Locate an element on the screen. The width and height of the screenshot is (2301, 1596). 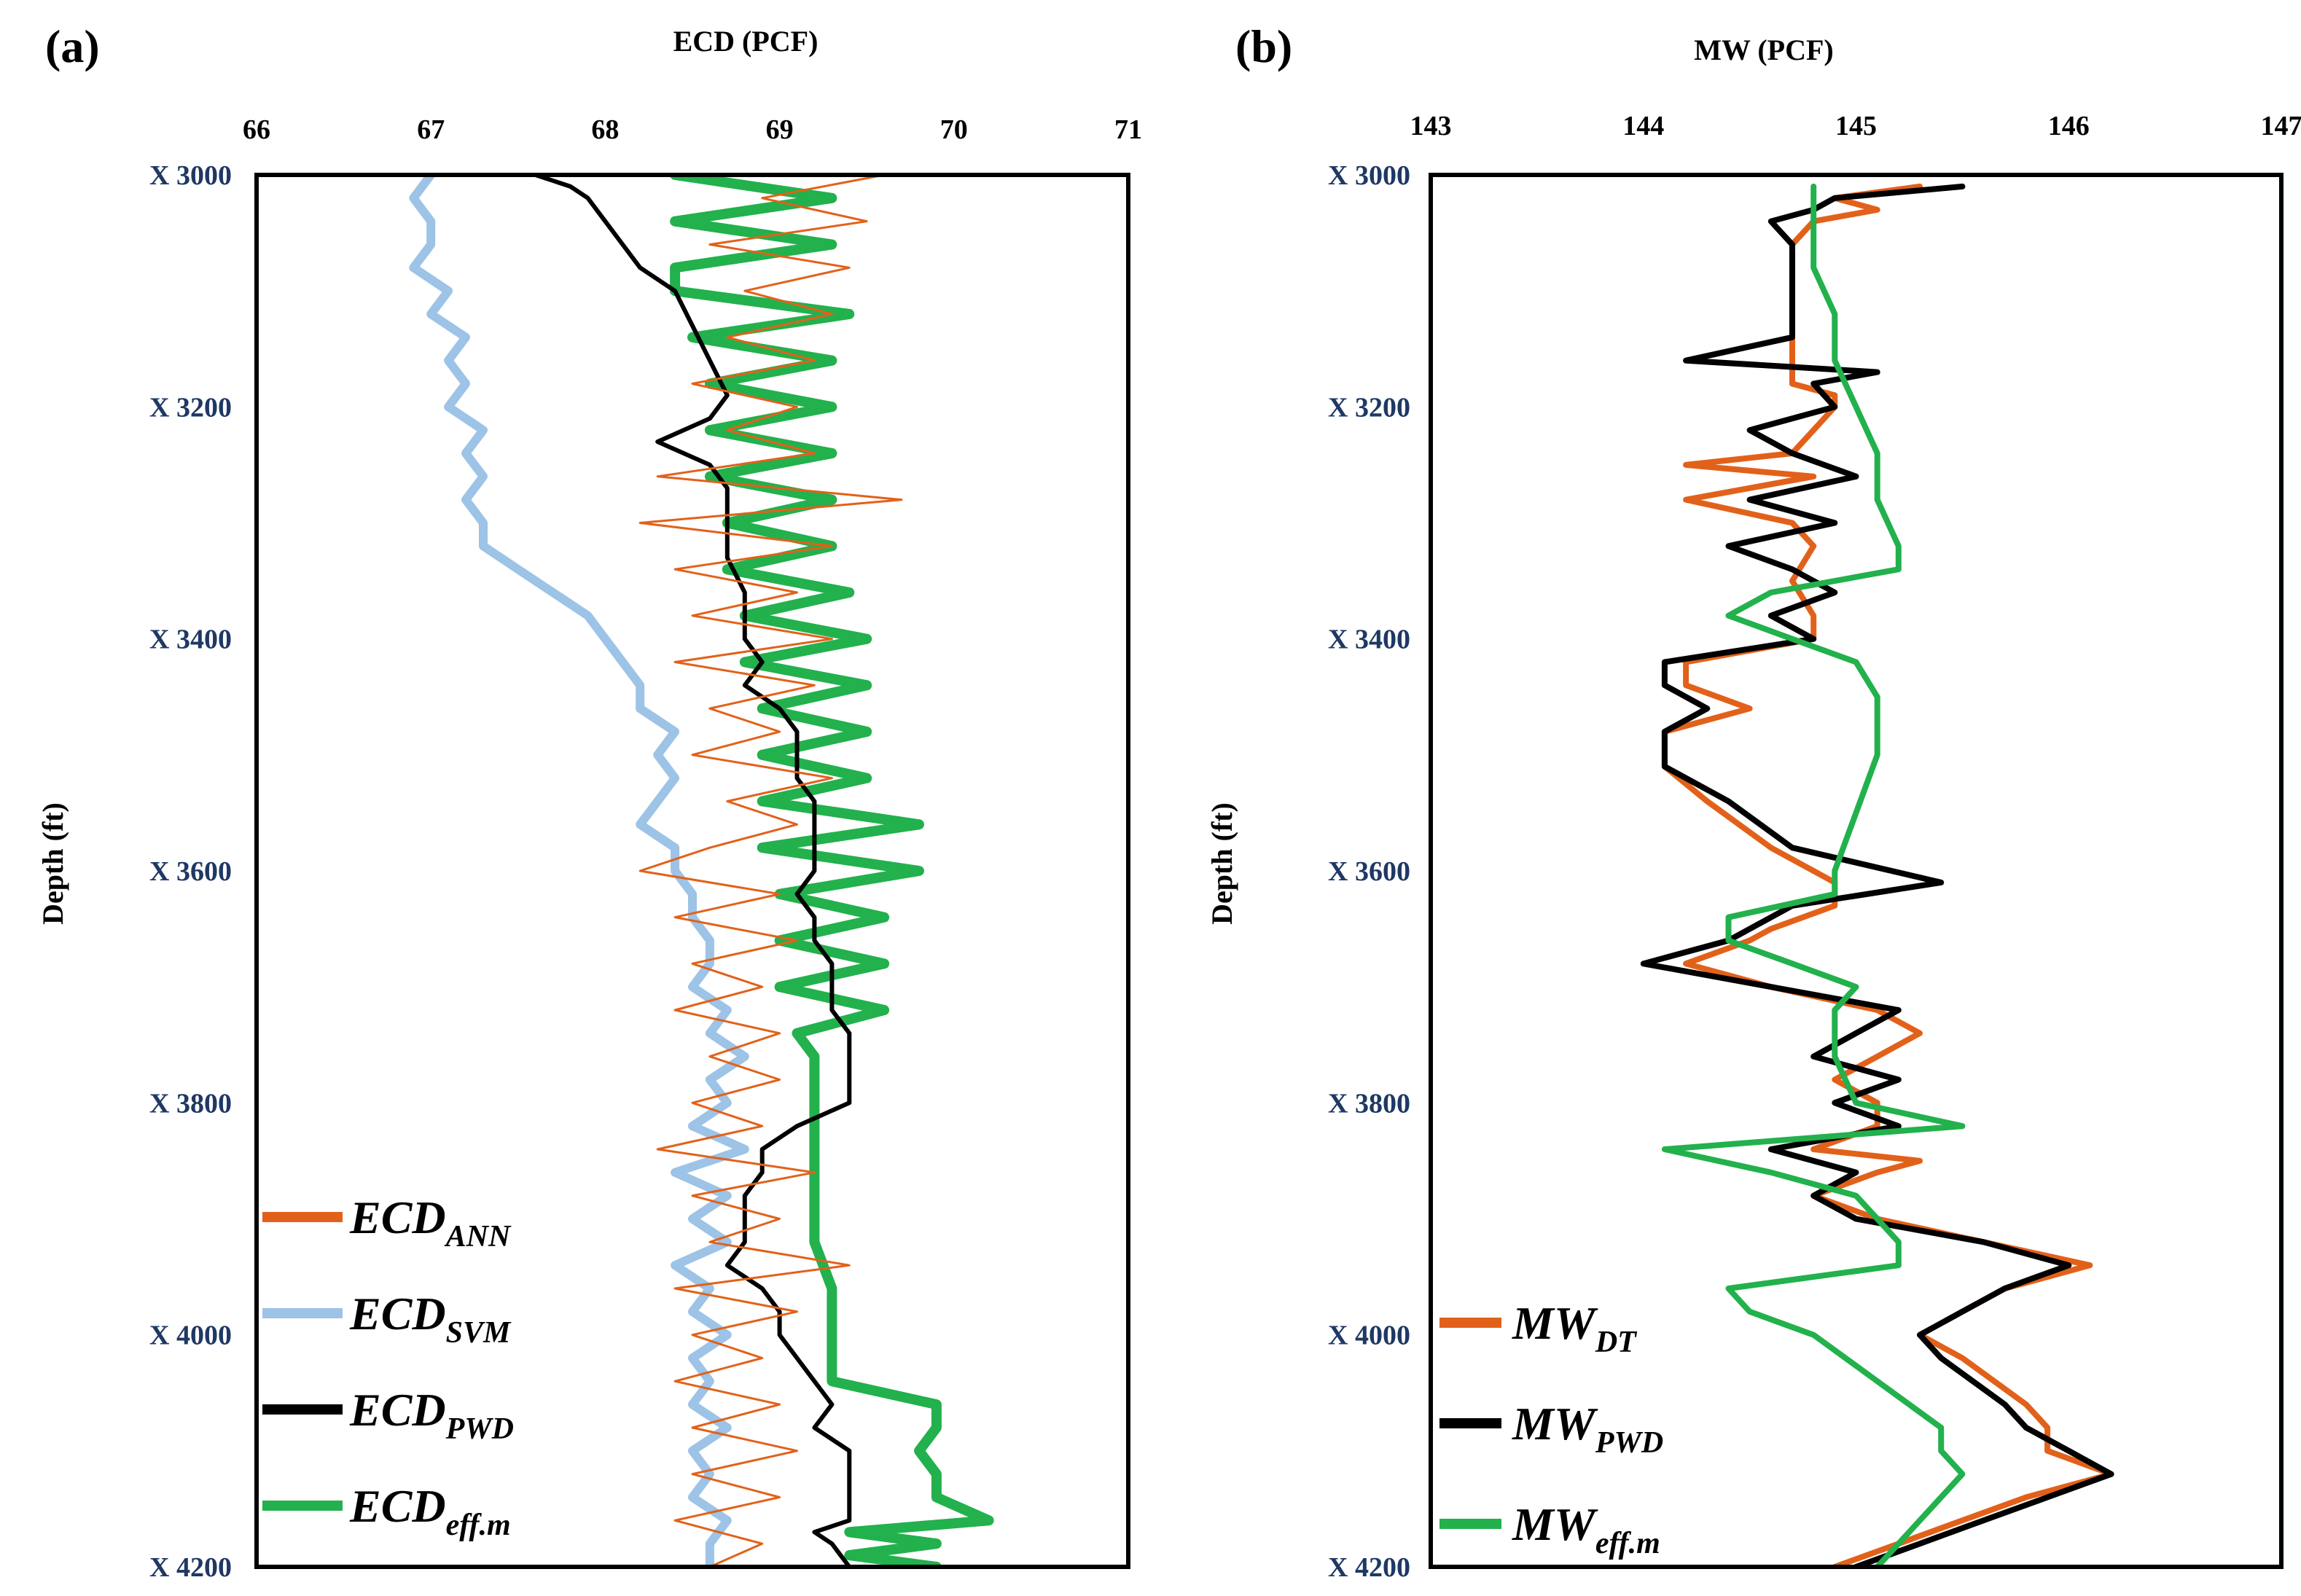
legend-label: MWDT is located at coordinates (1575, 1328).